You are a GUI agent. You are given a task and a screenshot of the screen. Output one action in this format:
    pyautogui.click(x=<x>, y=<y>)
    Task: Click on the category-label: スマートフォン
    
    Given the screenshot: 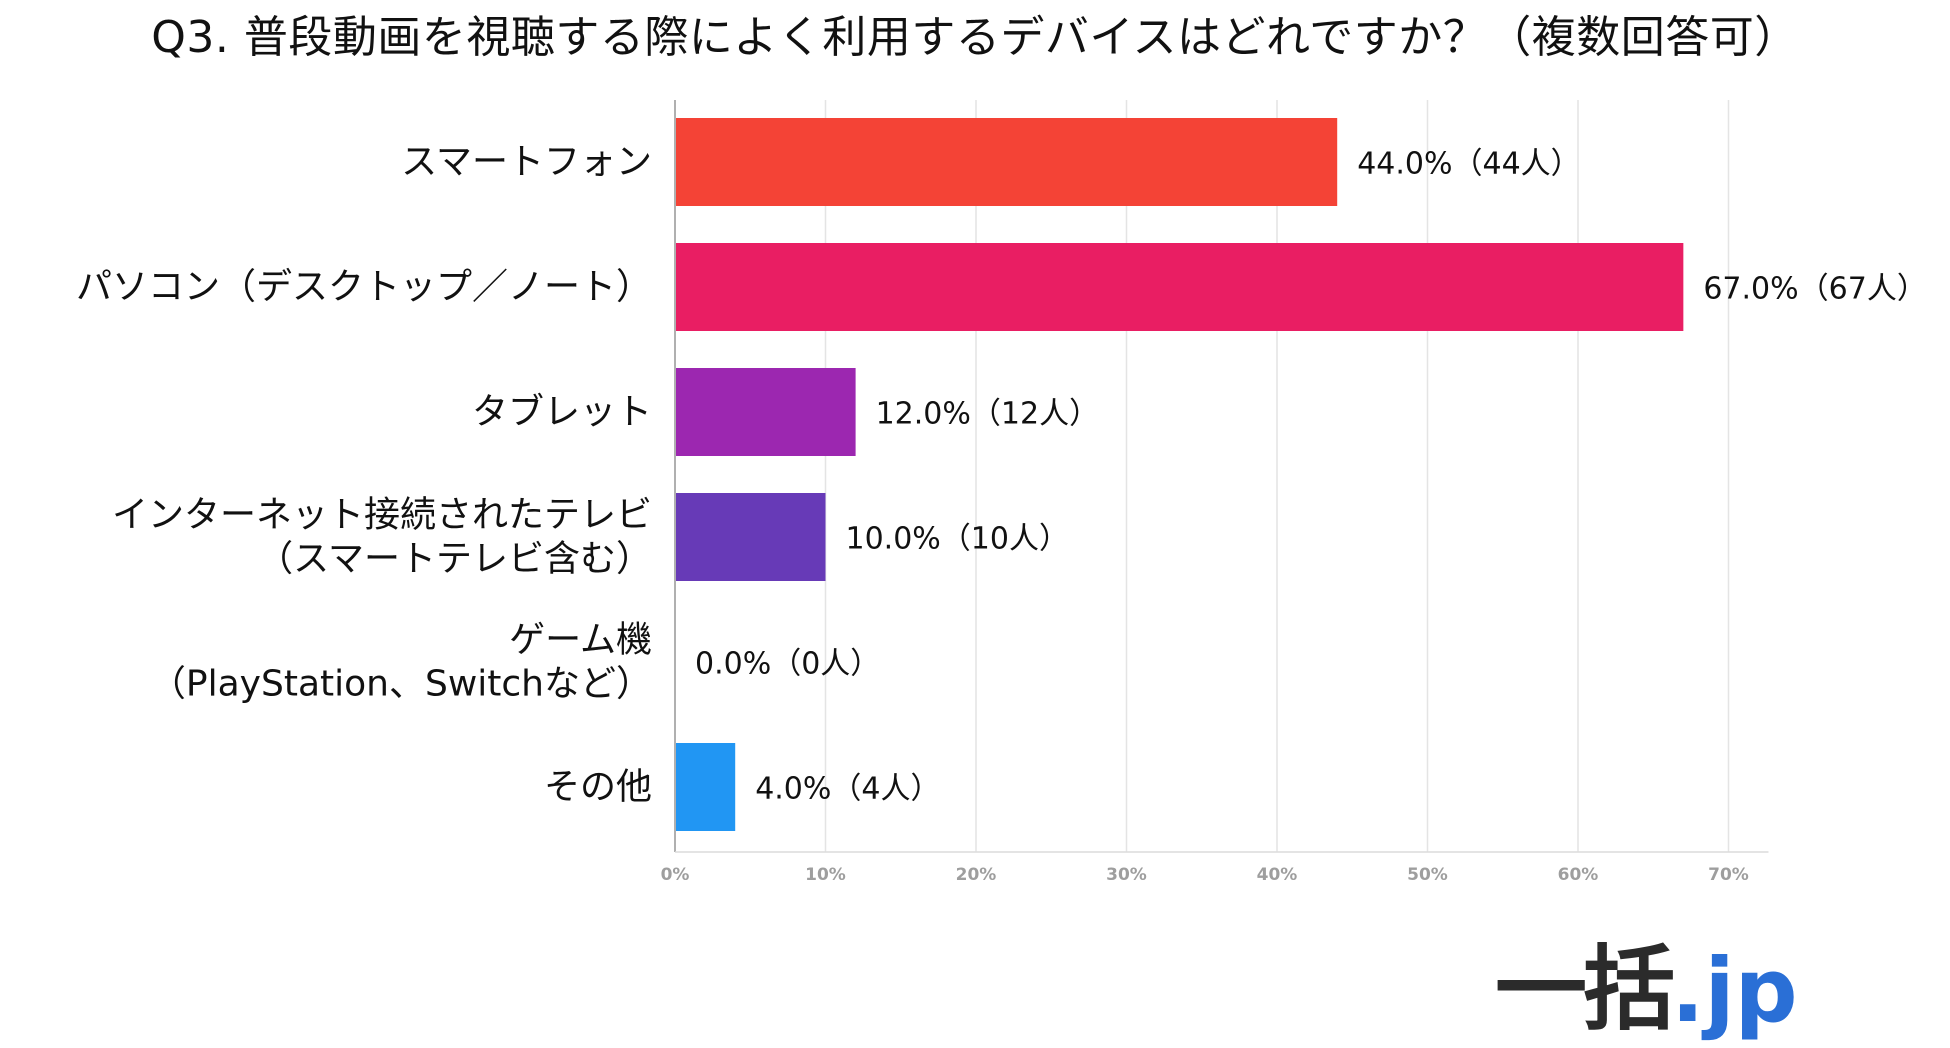 What is the action you would take?
    pyautogui.click(x=526, y=162)
    